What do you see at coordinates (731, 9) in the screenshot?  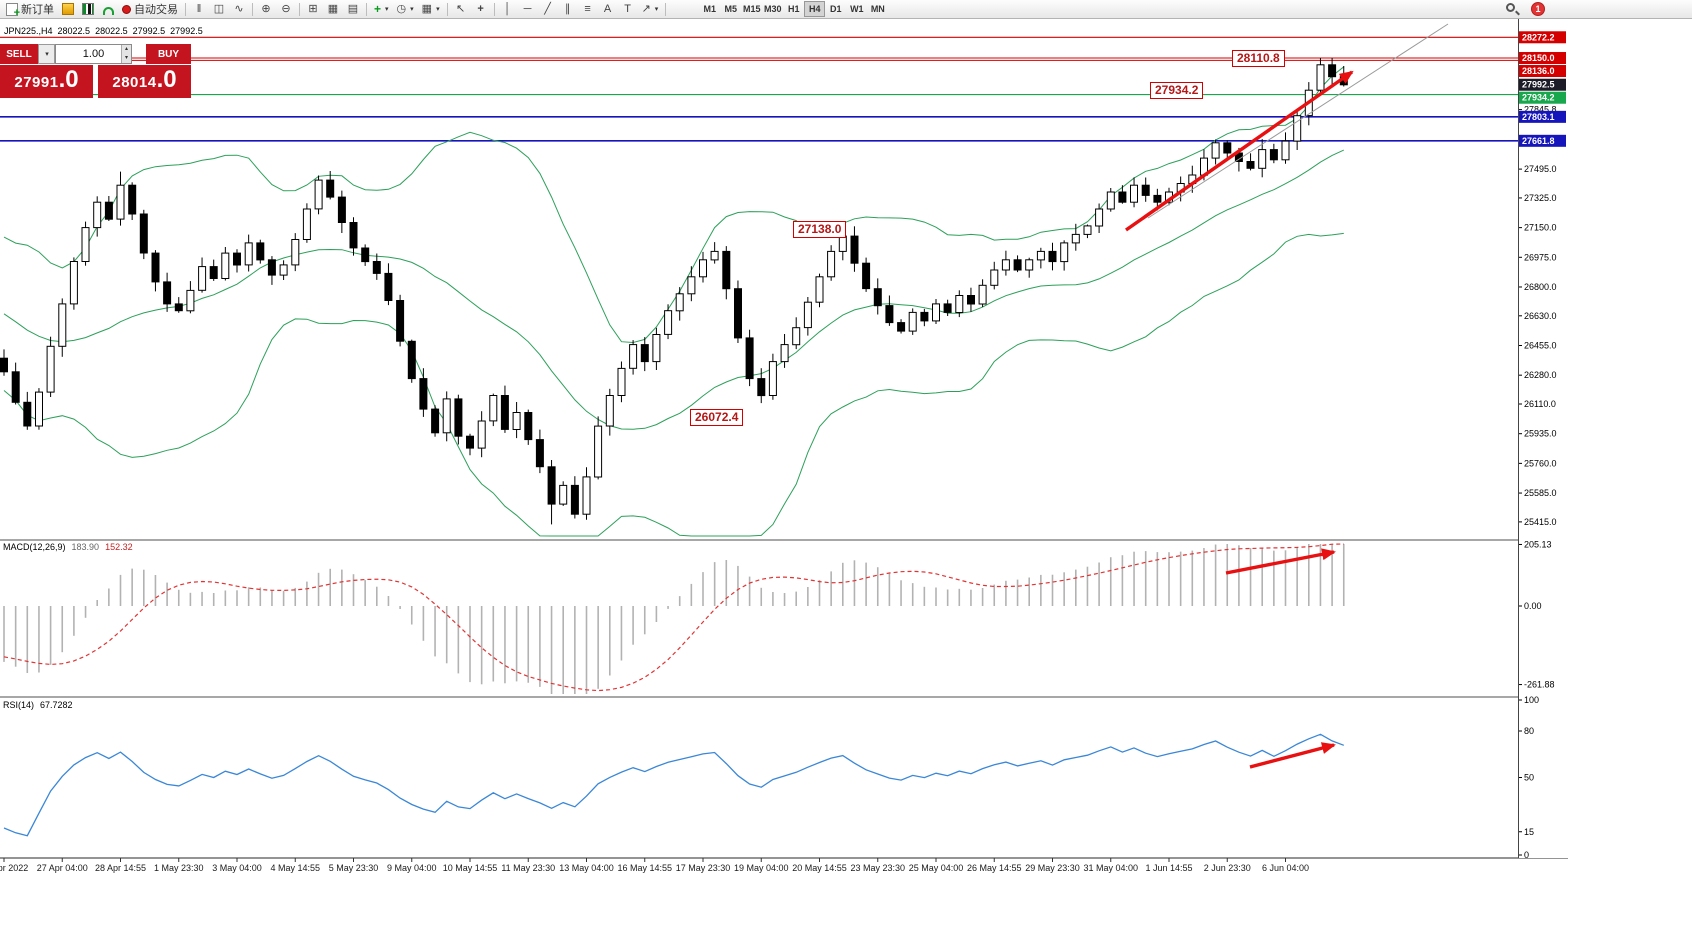 I see `timeframe-m5-button: M5` at bounding box center [731, 9].